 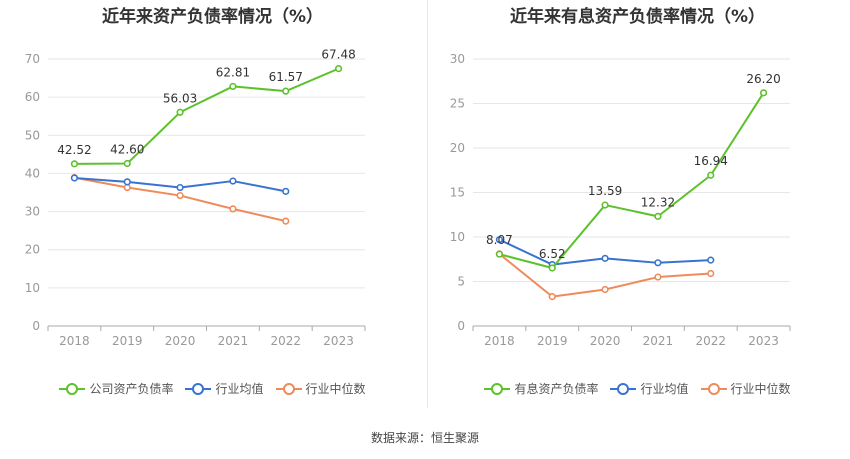 I want to click on data-label: 16.94, so click(x=711, y=161).